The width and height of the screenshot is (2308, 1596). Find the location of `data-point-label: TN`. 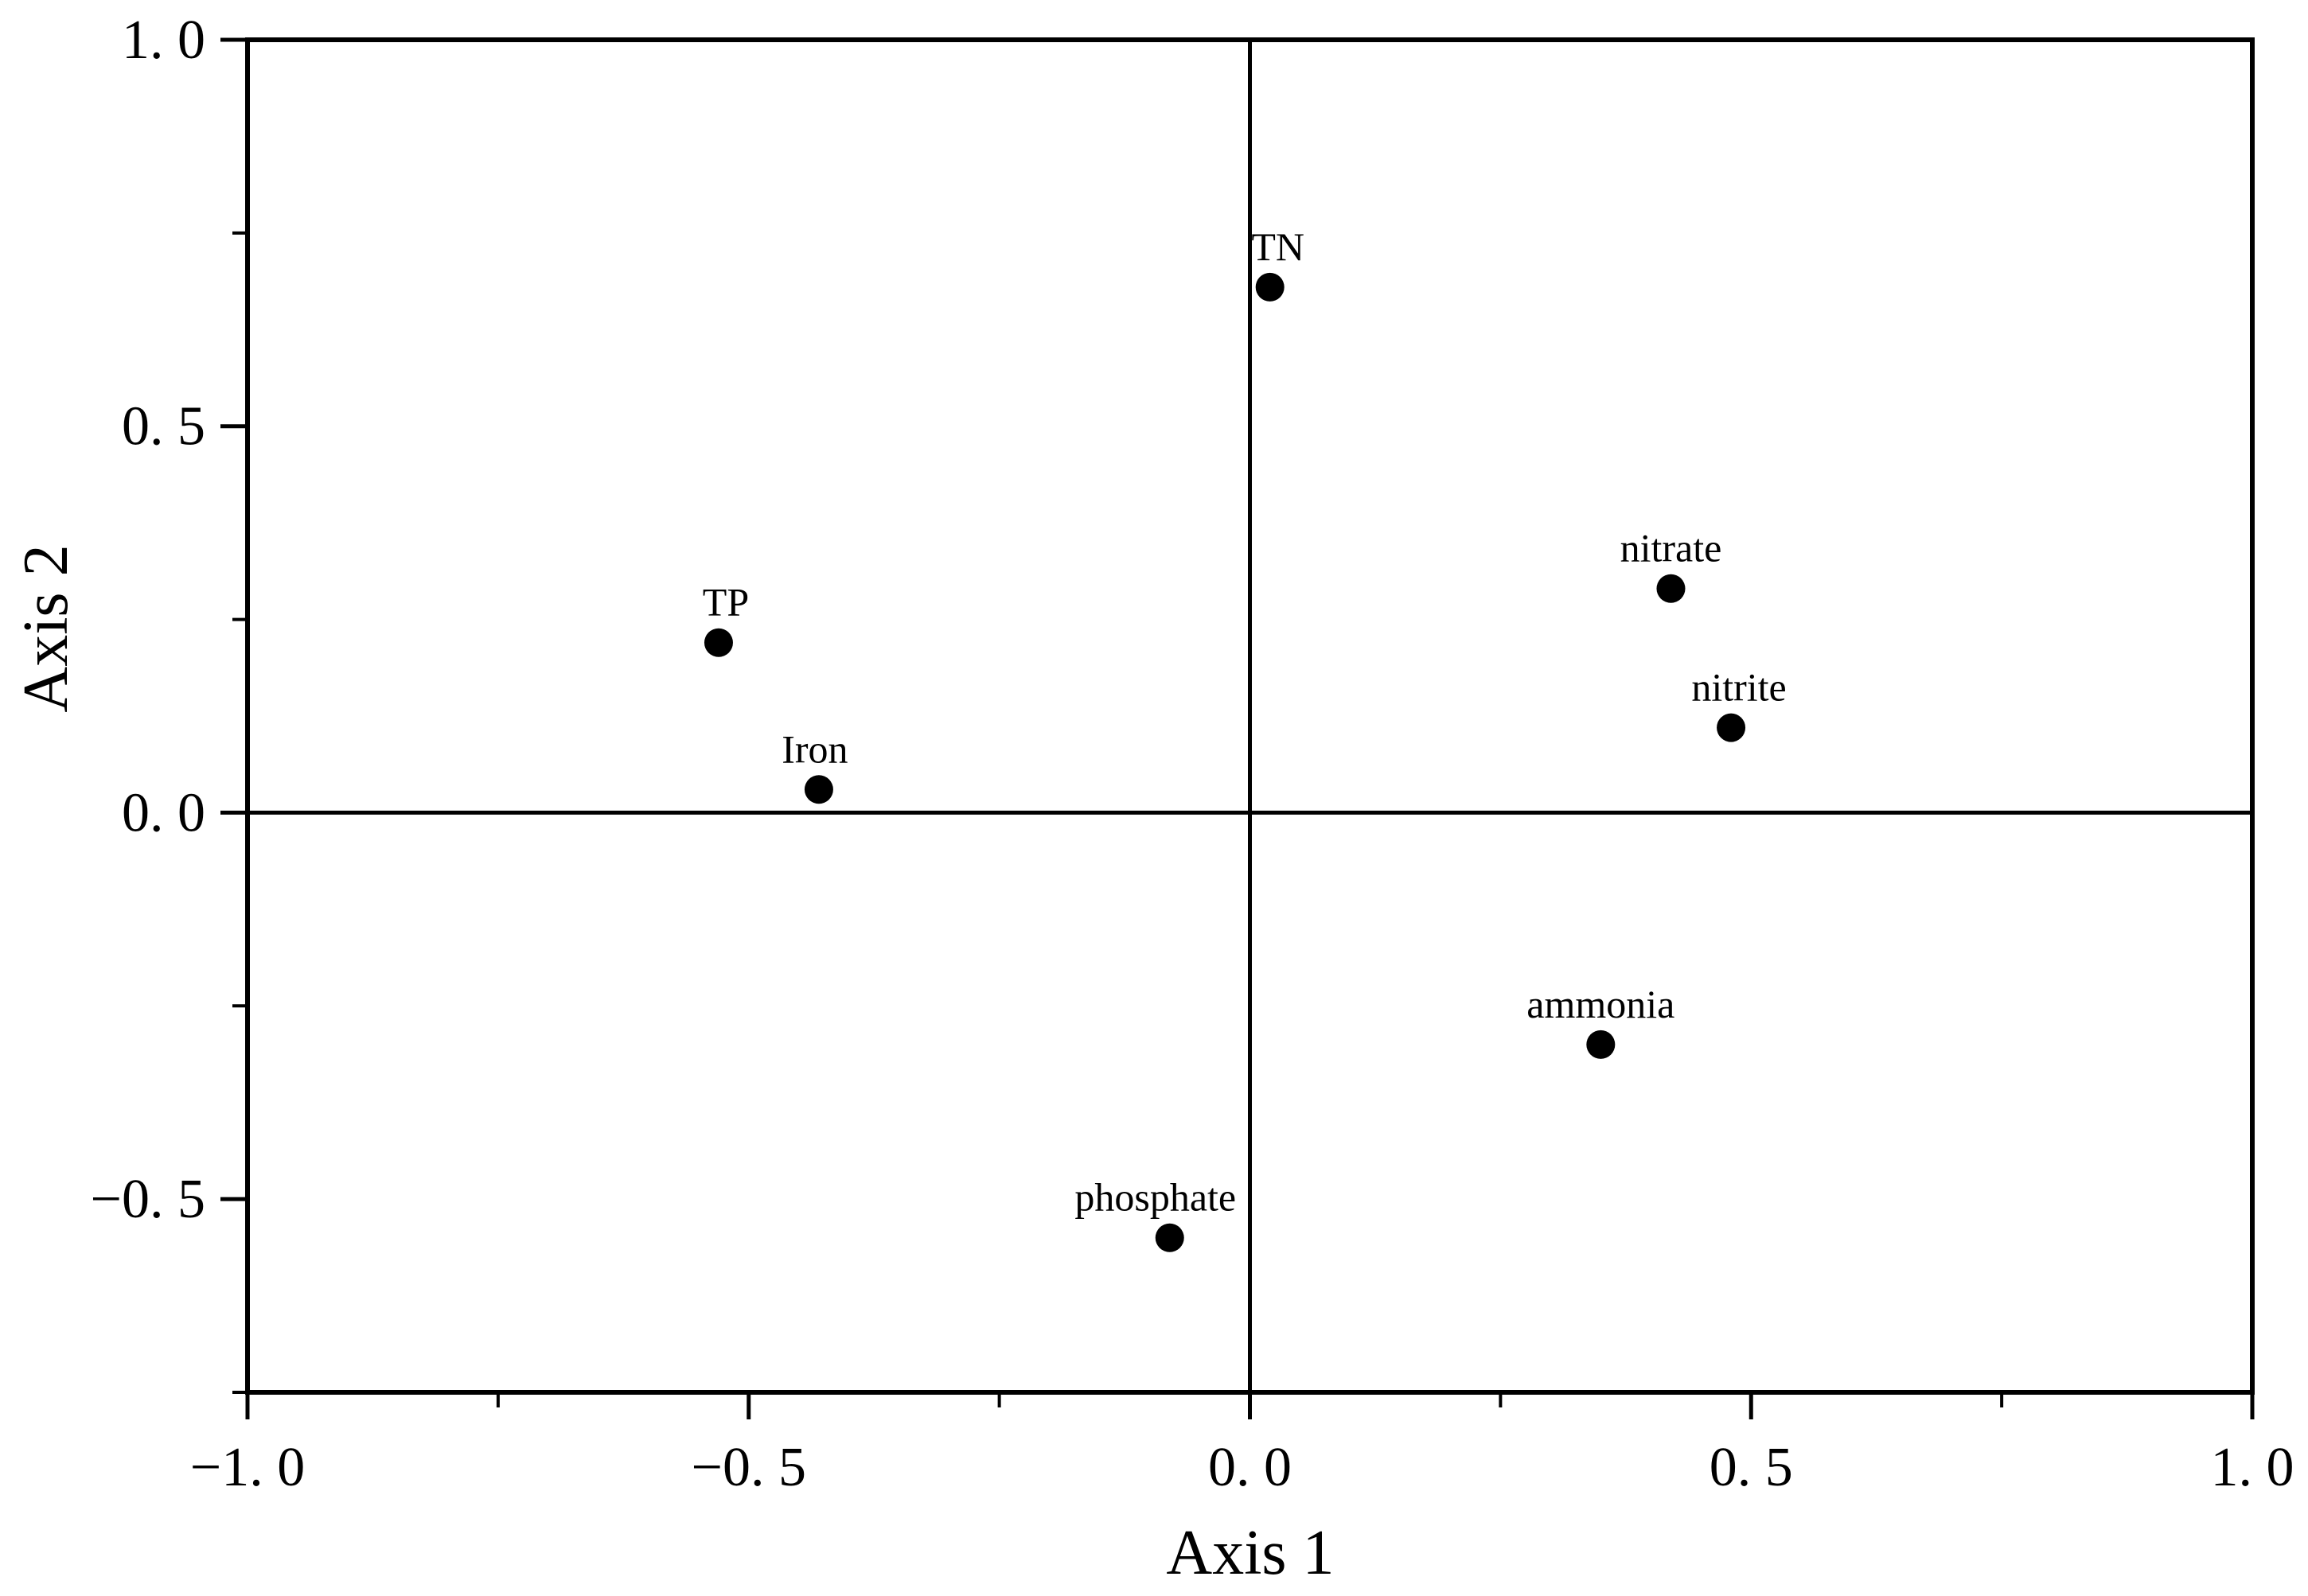

data-point-label: TN is located at coordinates (1277, 246).